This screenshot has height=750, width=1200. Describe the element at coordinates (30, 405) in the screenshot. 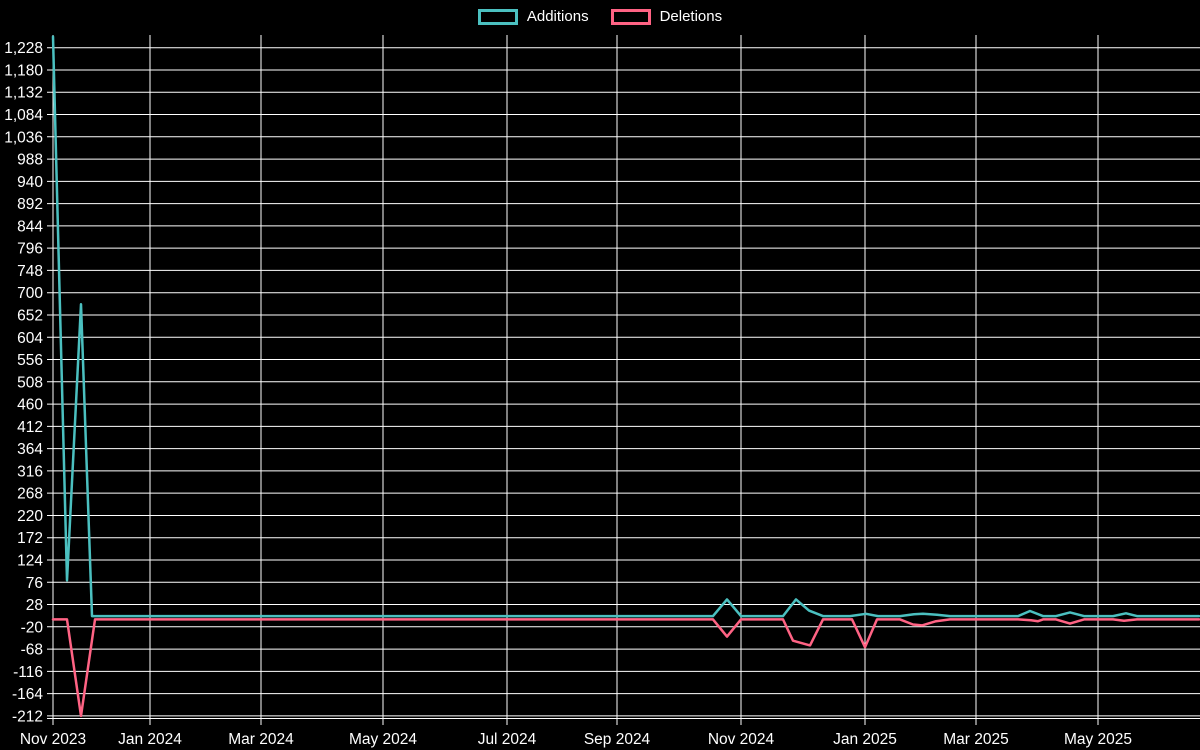

I see `y-tick-label: 460` at that location.